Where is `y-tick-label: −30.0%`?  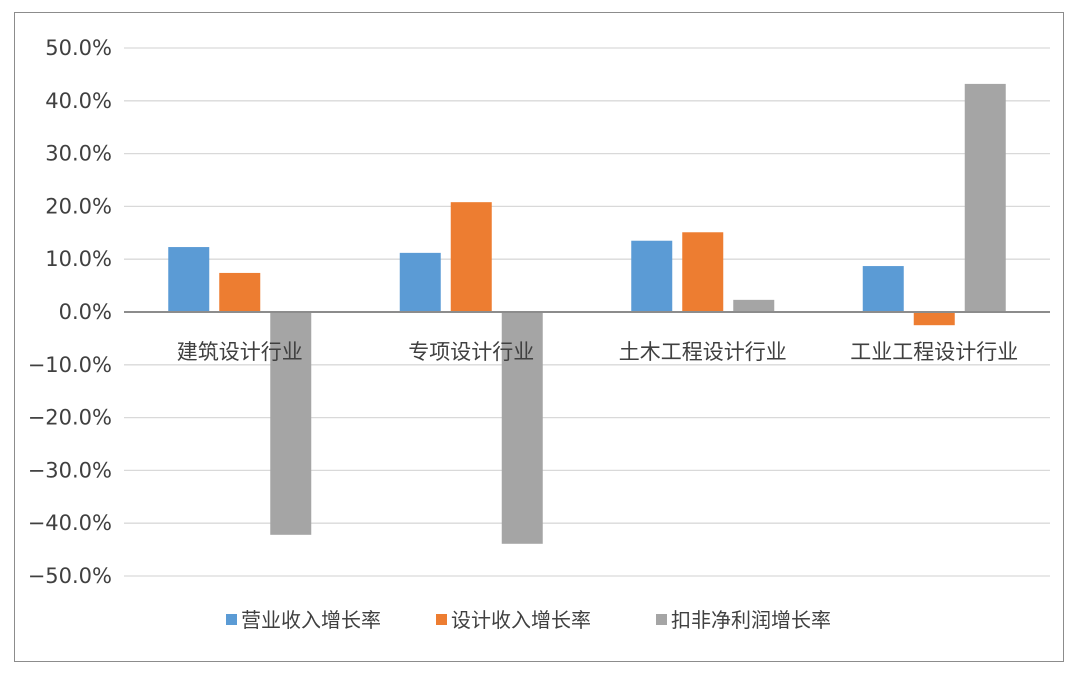
y-tick-label: −30.0% is located at coordinates (70, 470).